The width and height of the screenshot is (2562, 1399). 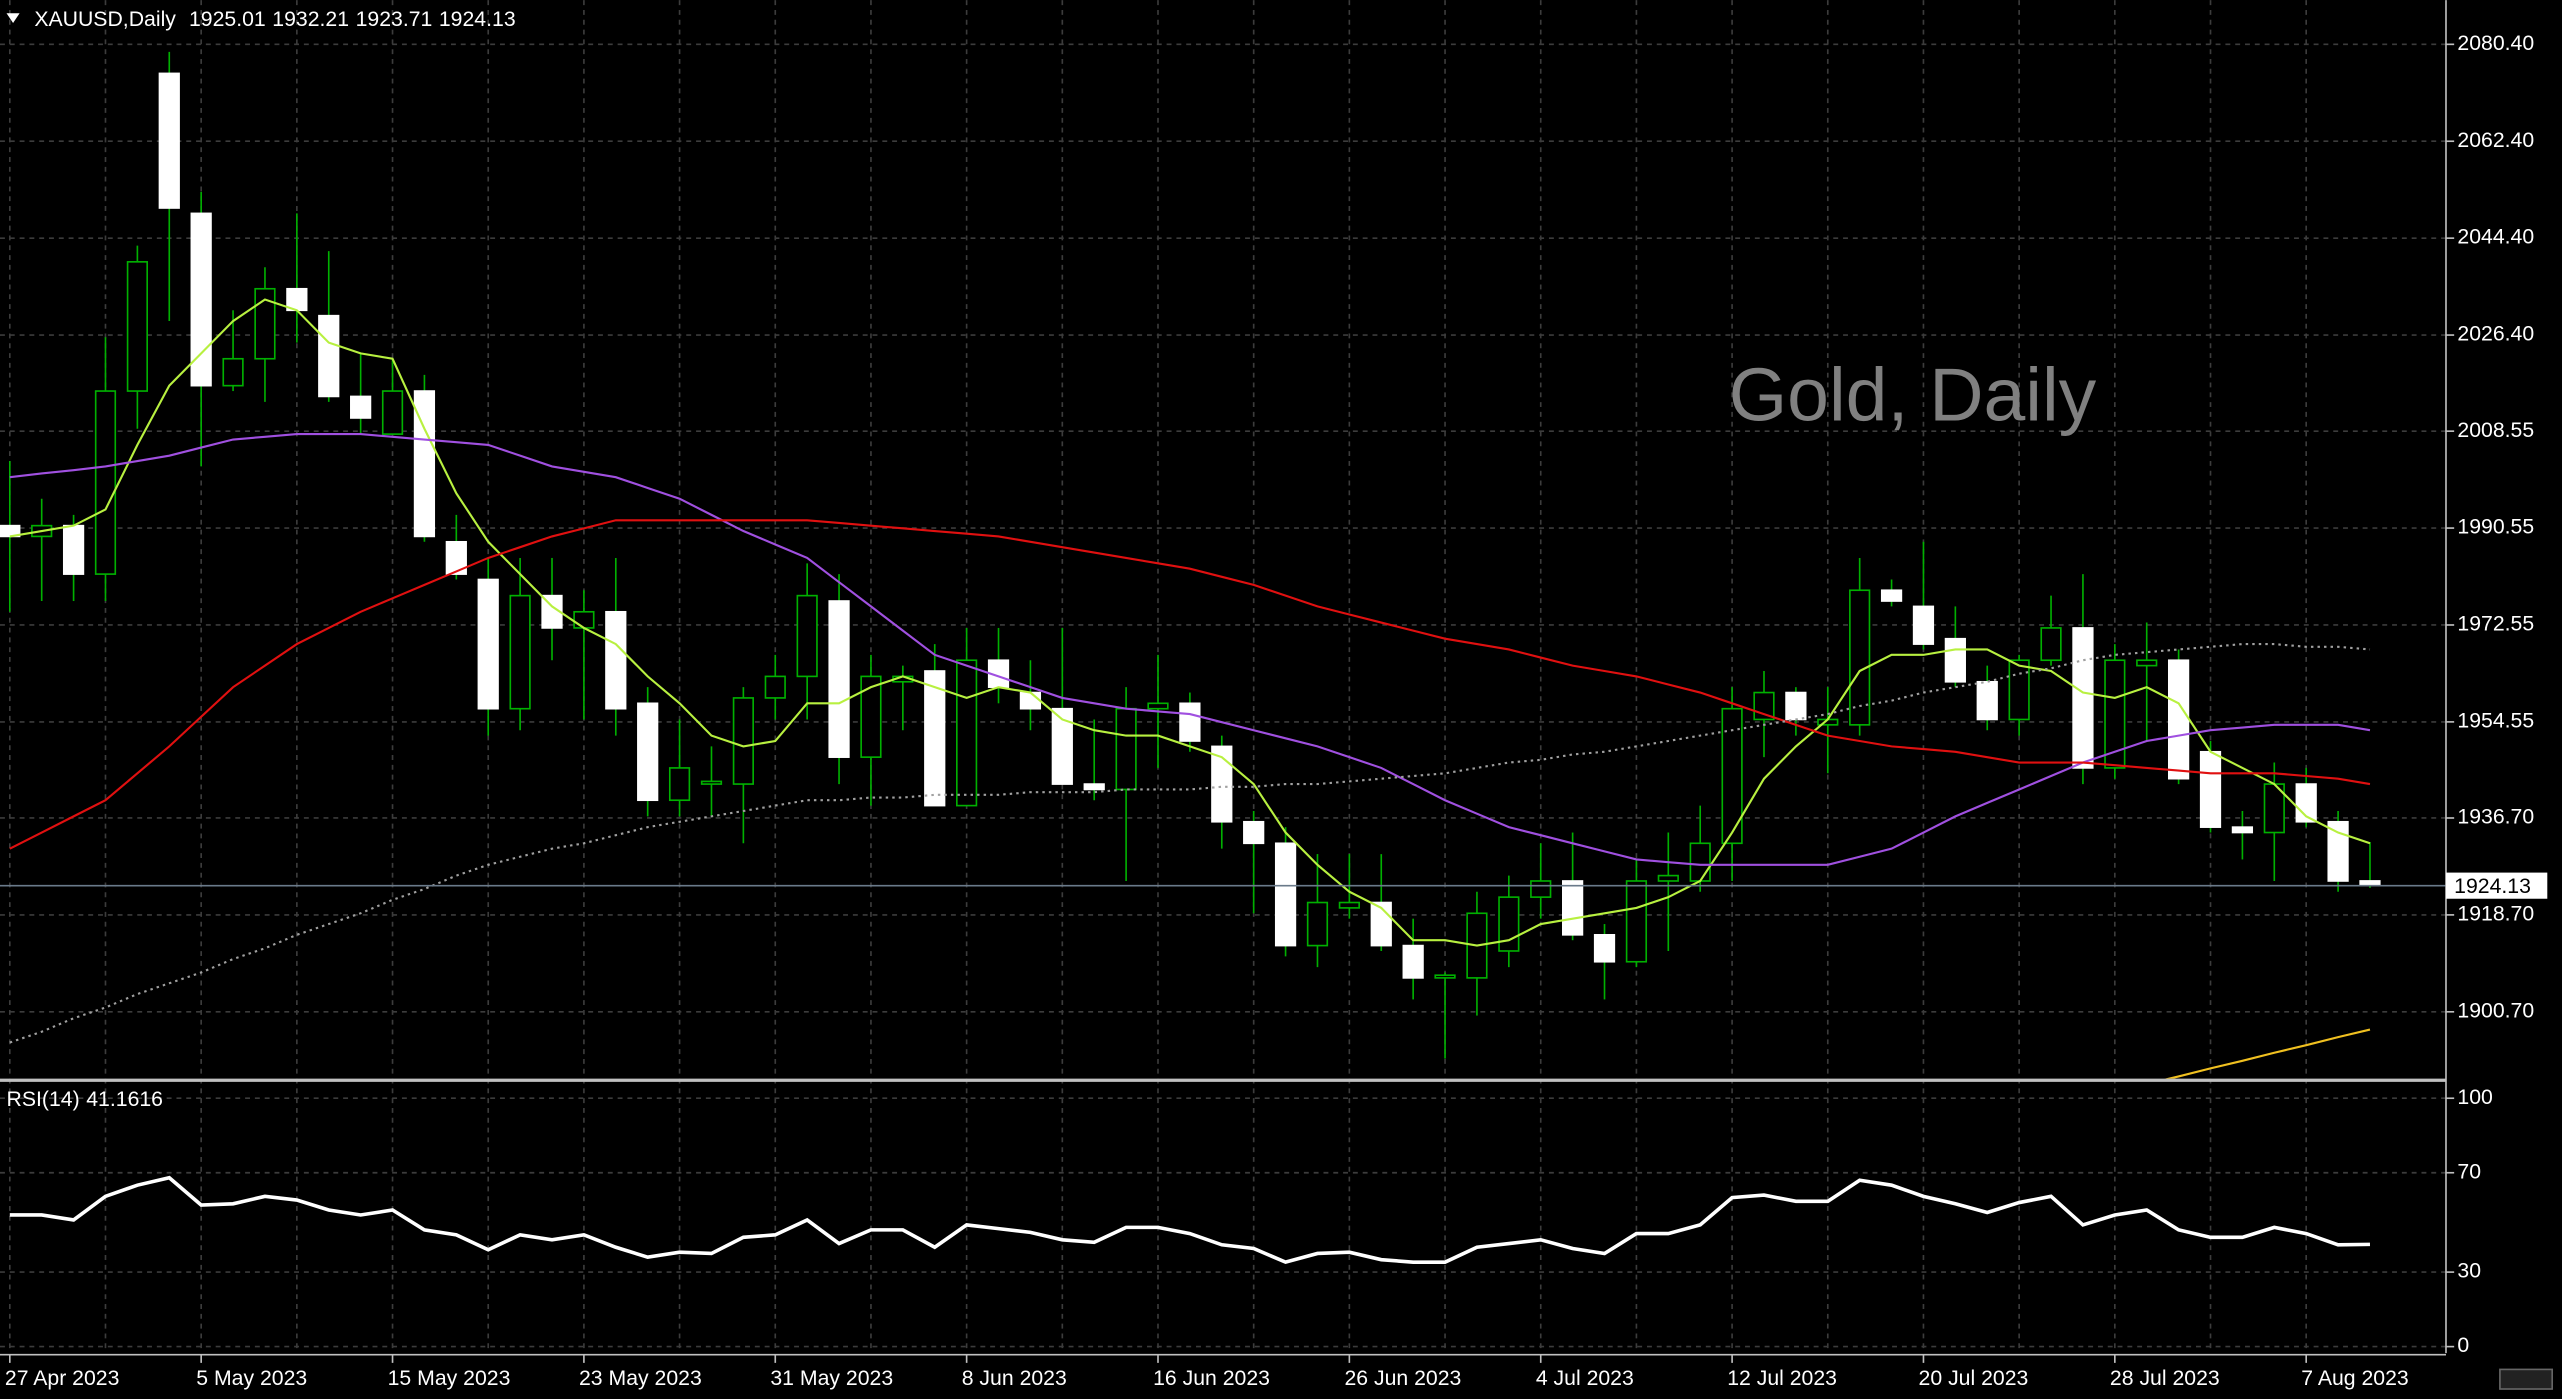 I want to click on x-tick-label: 23 May 2023, so click(x=640, y=1378).